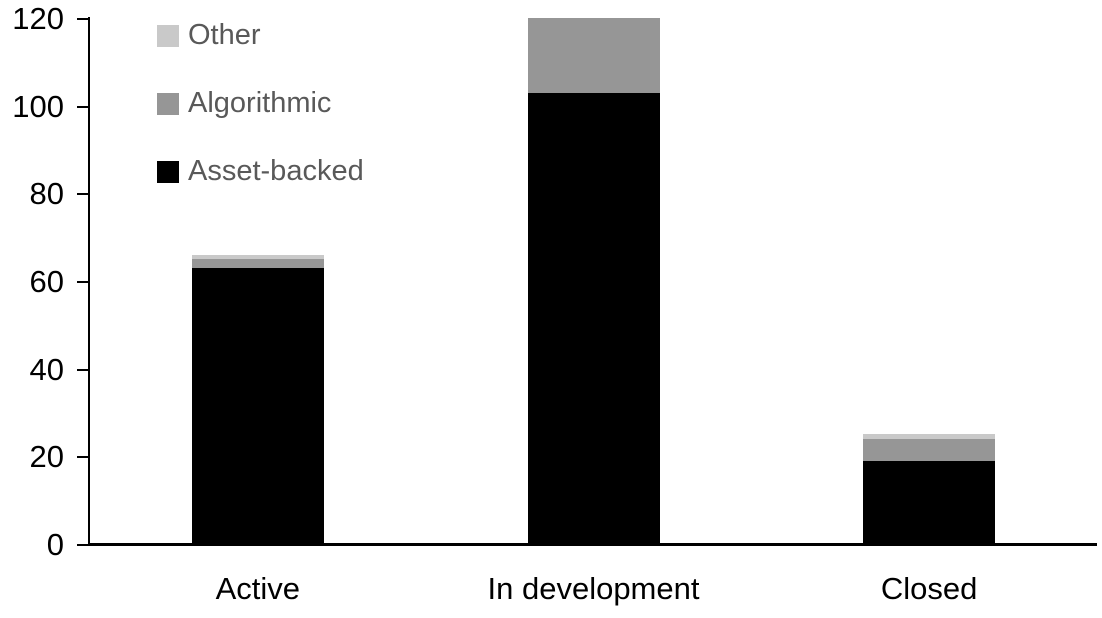 The image size is (1102, 618). Describe the element at coordinates (592, 544) in the screenshot. I see `x-axis-line` at that location.